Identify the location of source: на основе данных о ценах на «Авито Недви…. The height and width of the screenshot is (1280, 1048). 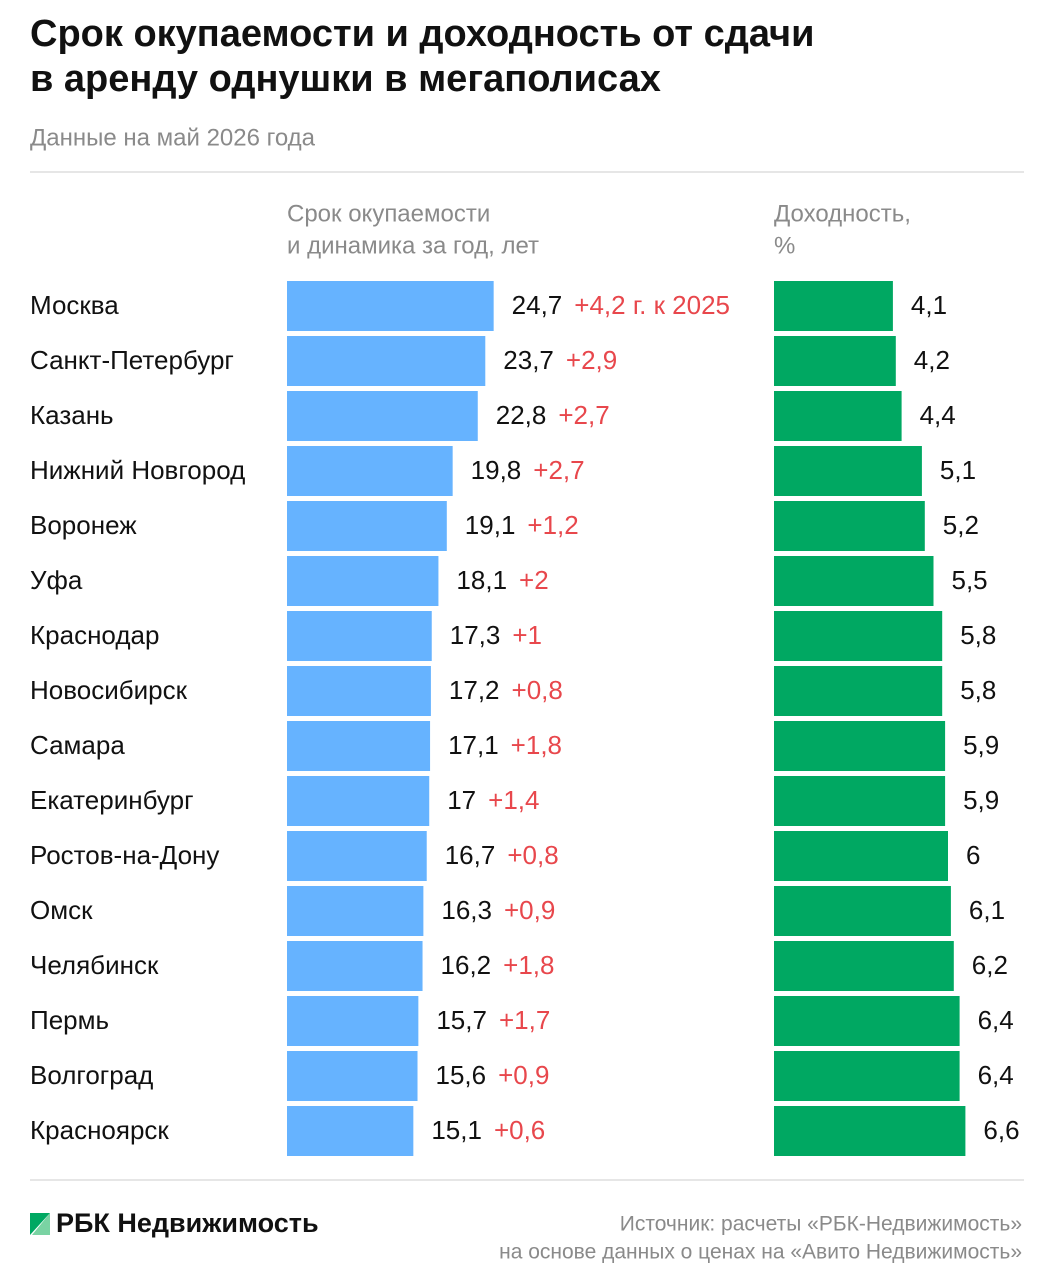
(760, 1252).